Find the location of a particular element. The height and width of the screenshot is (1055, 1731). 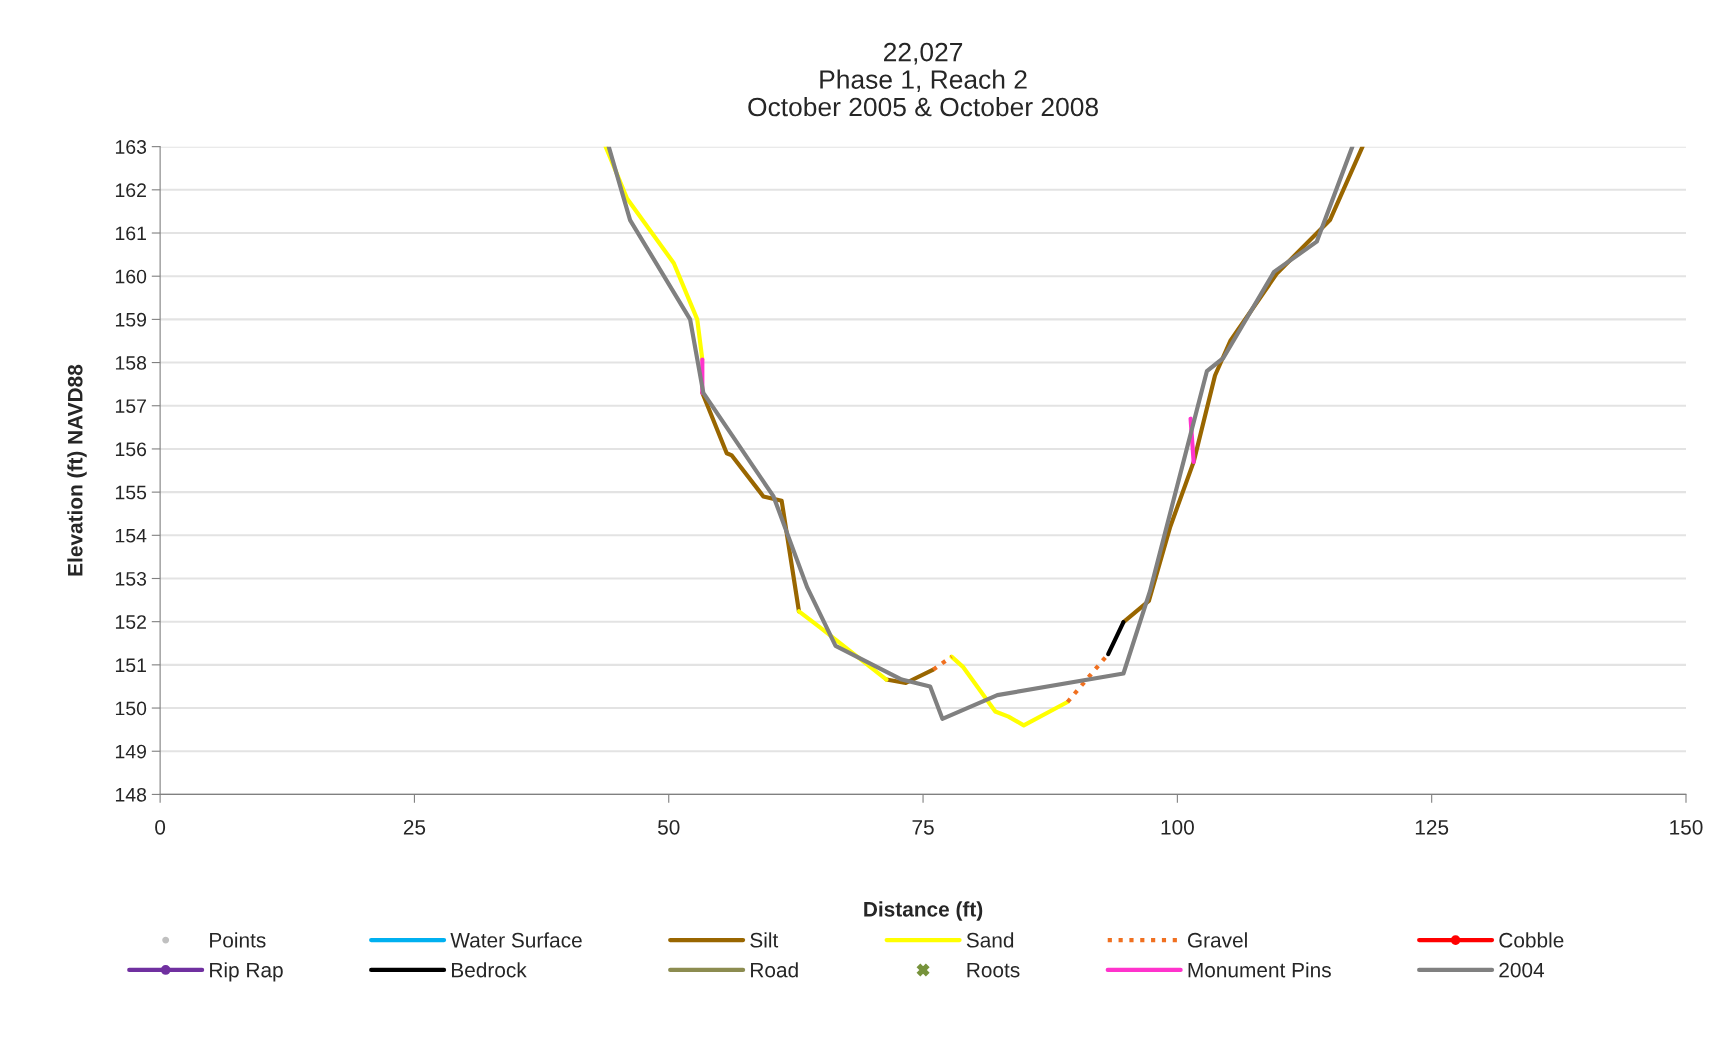

y-tick-label: 157 is located at coordinates (130, 406).